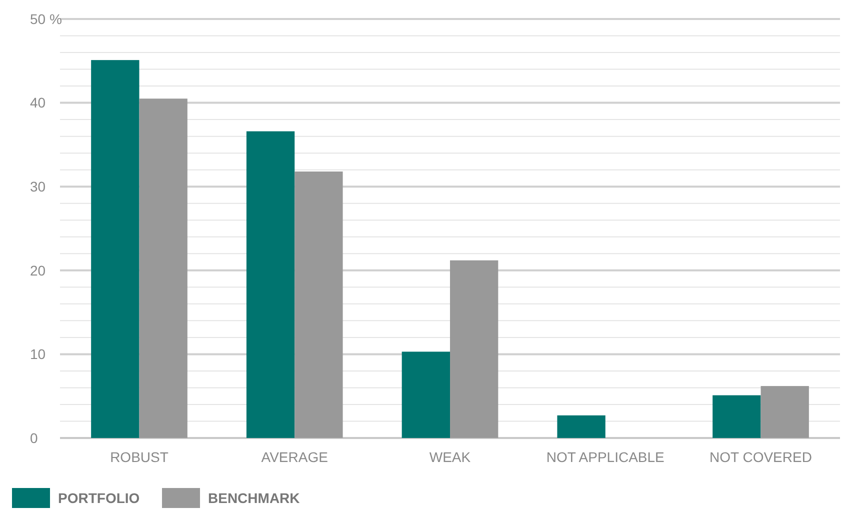 The image size is (848, 513). What do you see at coordinates (294, 457) in the screenshot?
I see `x-tick-label: AVERAGE` at bounding box center [294, 457].